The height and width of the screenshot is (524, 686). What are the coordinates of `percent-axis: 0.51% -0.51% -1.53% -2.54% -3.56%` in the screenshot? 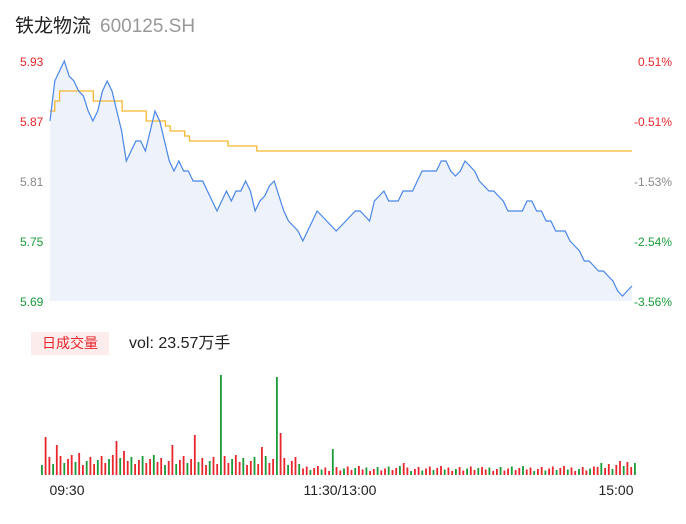 It's located at (653, 182).